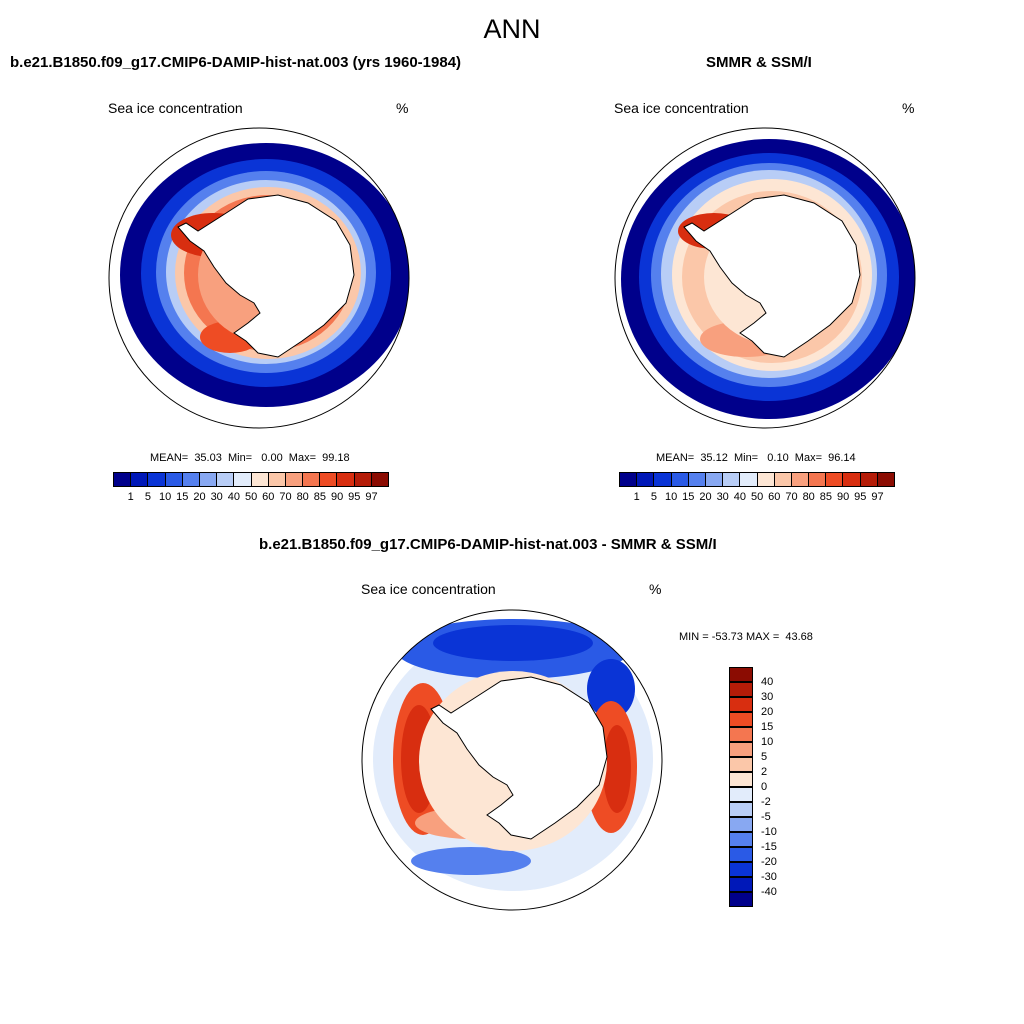 This screenshot has width=1024, height=1024. I want to click on colorbar-tick-label: 20, so click(199, 497).